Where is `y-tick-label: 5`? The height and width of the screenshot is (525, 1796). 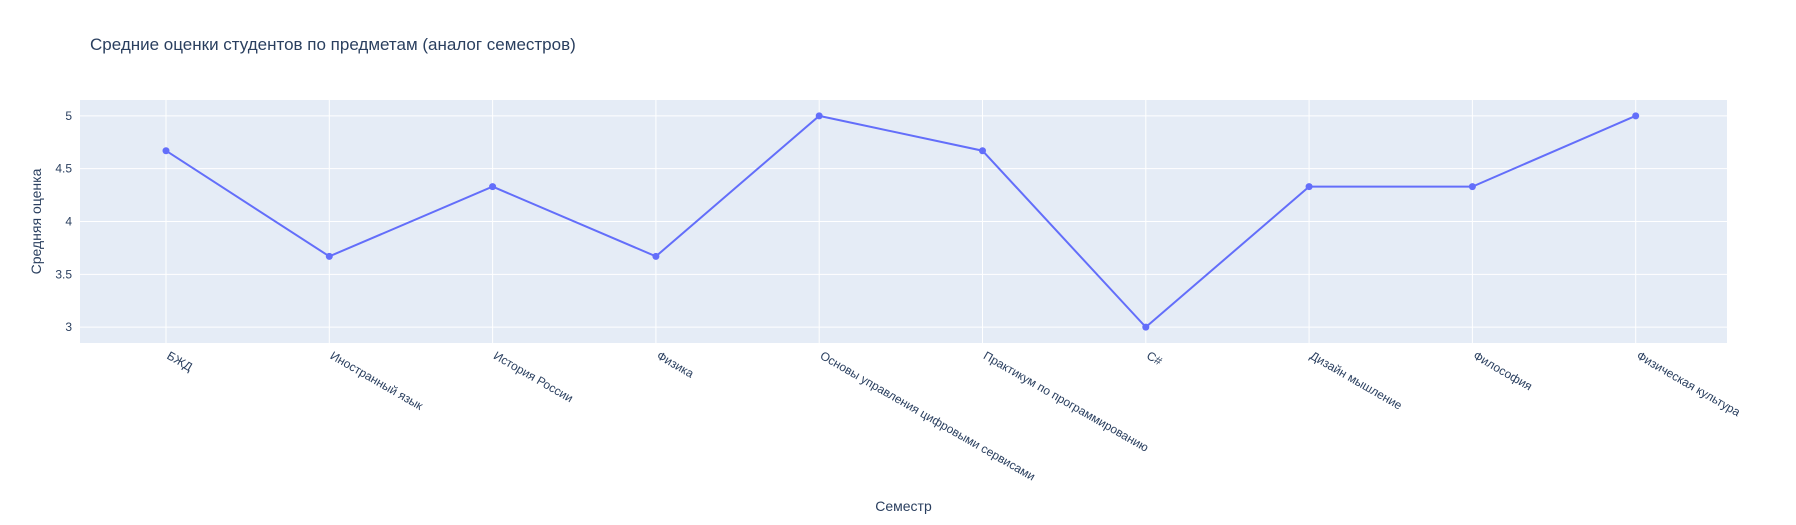 y-tick-label: 5 is located at coordinates (68, 116).